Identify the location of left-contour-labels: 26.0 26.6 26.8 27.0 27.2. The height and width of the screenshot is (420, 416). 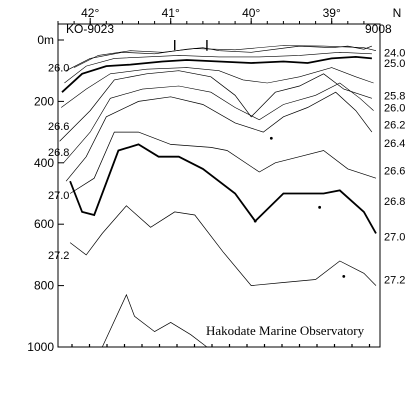
(58, 162).